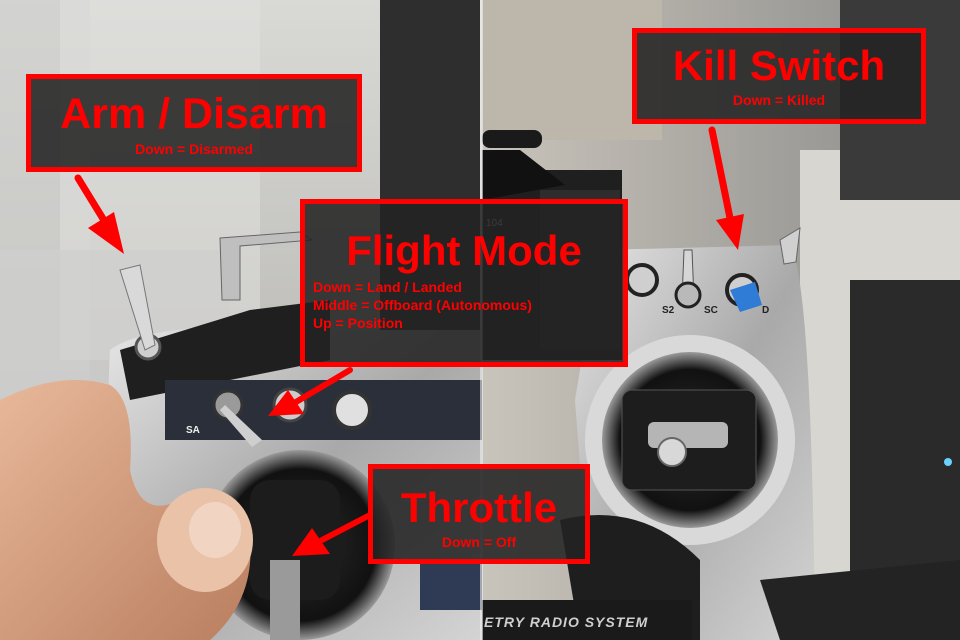 The image size is (960, 640). I want to click on kill-switch-callout: Kill Switch Down = Killed, so click(779, 76).